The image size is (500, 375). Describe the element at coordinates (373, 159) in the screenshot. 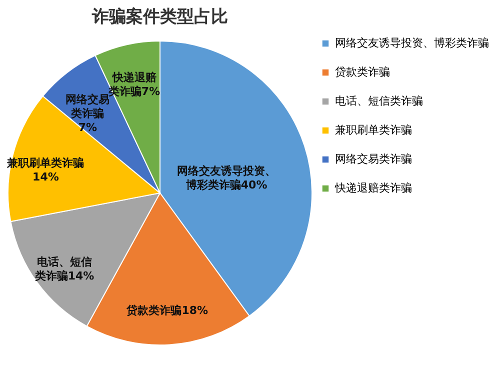

I see `legend-label: 网络交易类诈骗` at that location.